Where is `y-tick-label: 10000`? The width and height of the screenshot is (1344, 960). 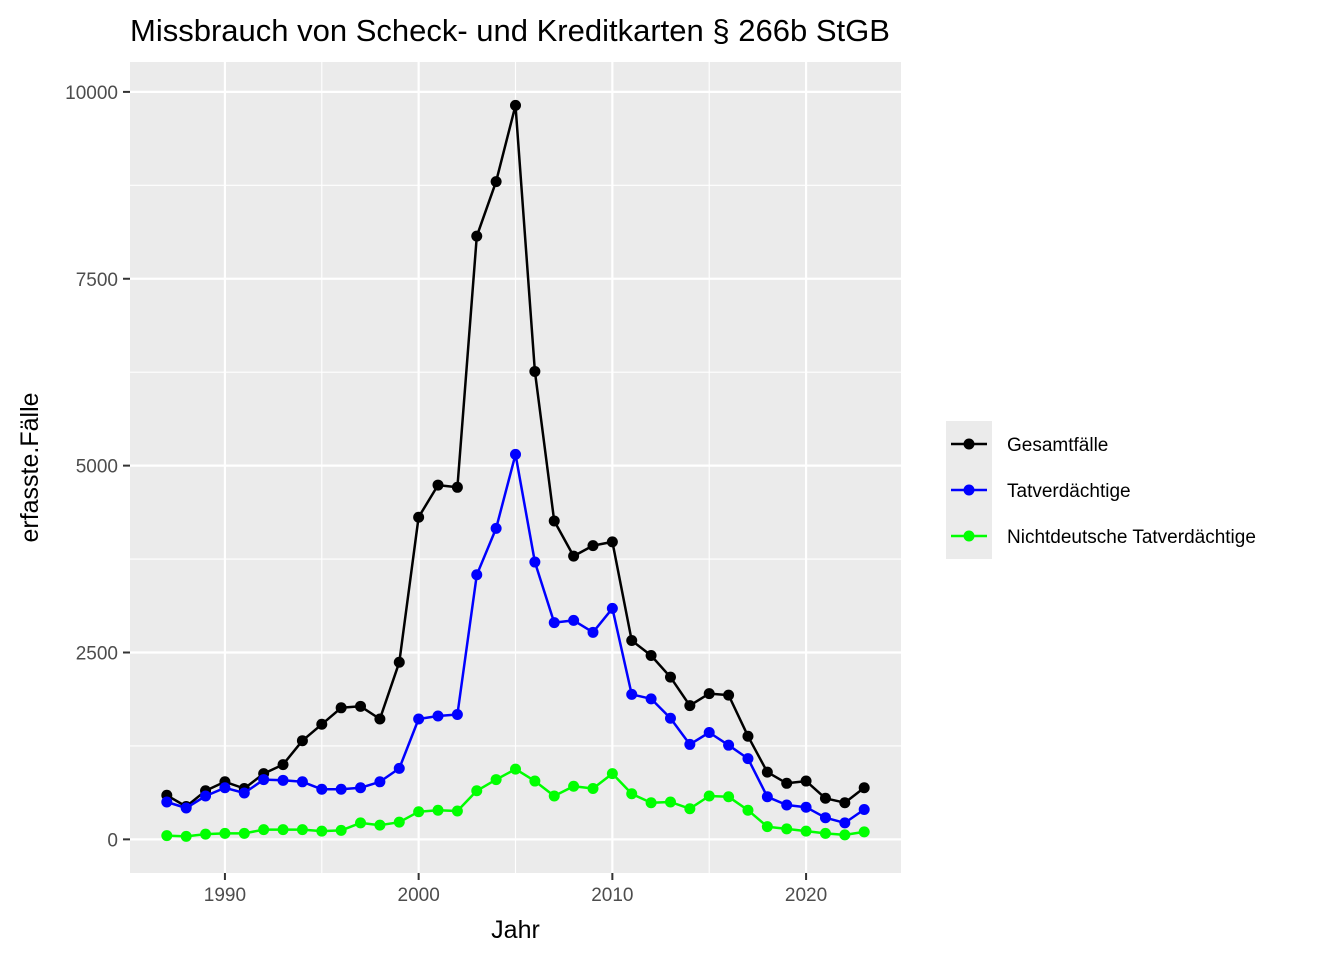 y-tick-label: 10000 is located at coordinates (91, 93).